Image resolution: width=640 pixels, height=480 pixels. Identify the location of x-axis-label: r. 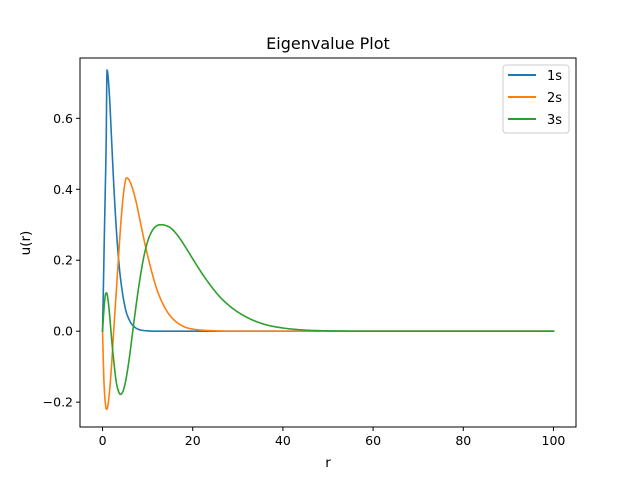
(328, 463).